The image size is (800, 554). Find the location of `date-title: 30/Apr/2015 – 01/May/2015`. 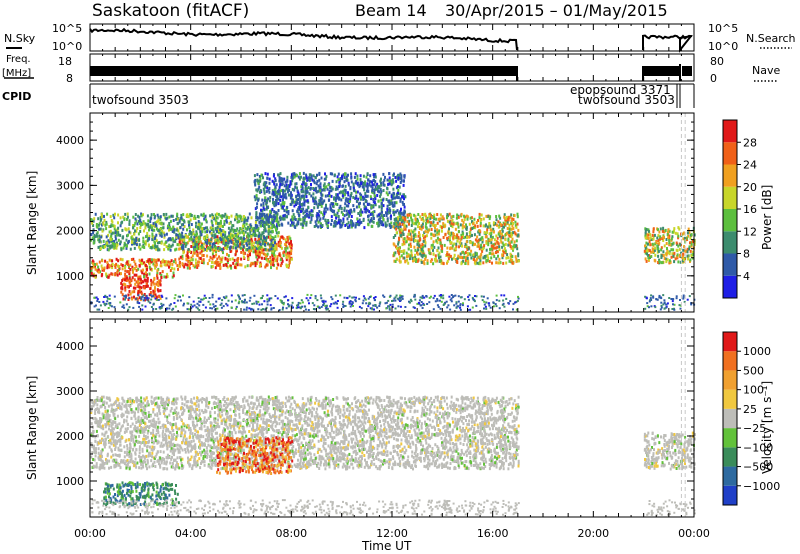

date-title: 30/Apr/2015 – 01/May/2015 is located at coordinates (556, 10).